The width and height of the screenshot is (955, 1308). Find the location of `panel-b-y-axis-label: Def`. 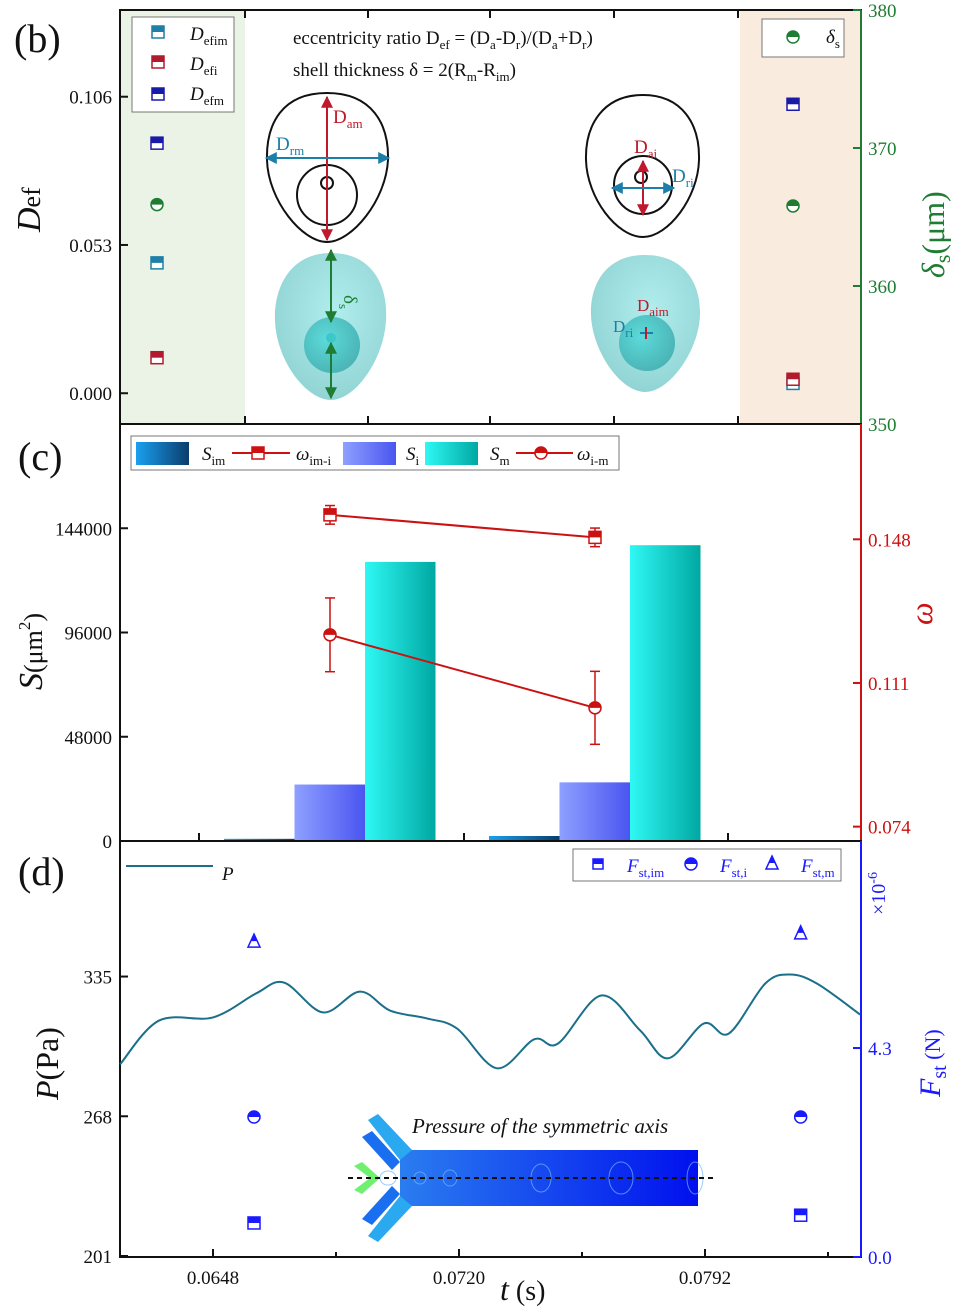

panel-b-y-axis-label: Def is located at coordinates (29, 210).